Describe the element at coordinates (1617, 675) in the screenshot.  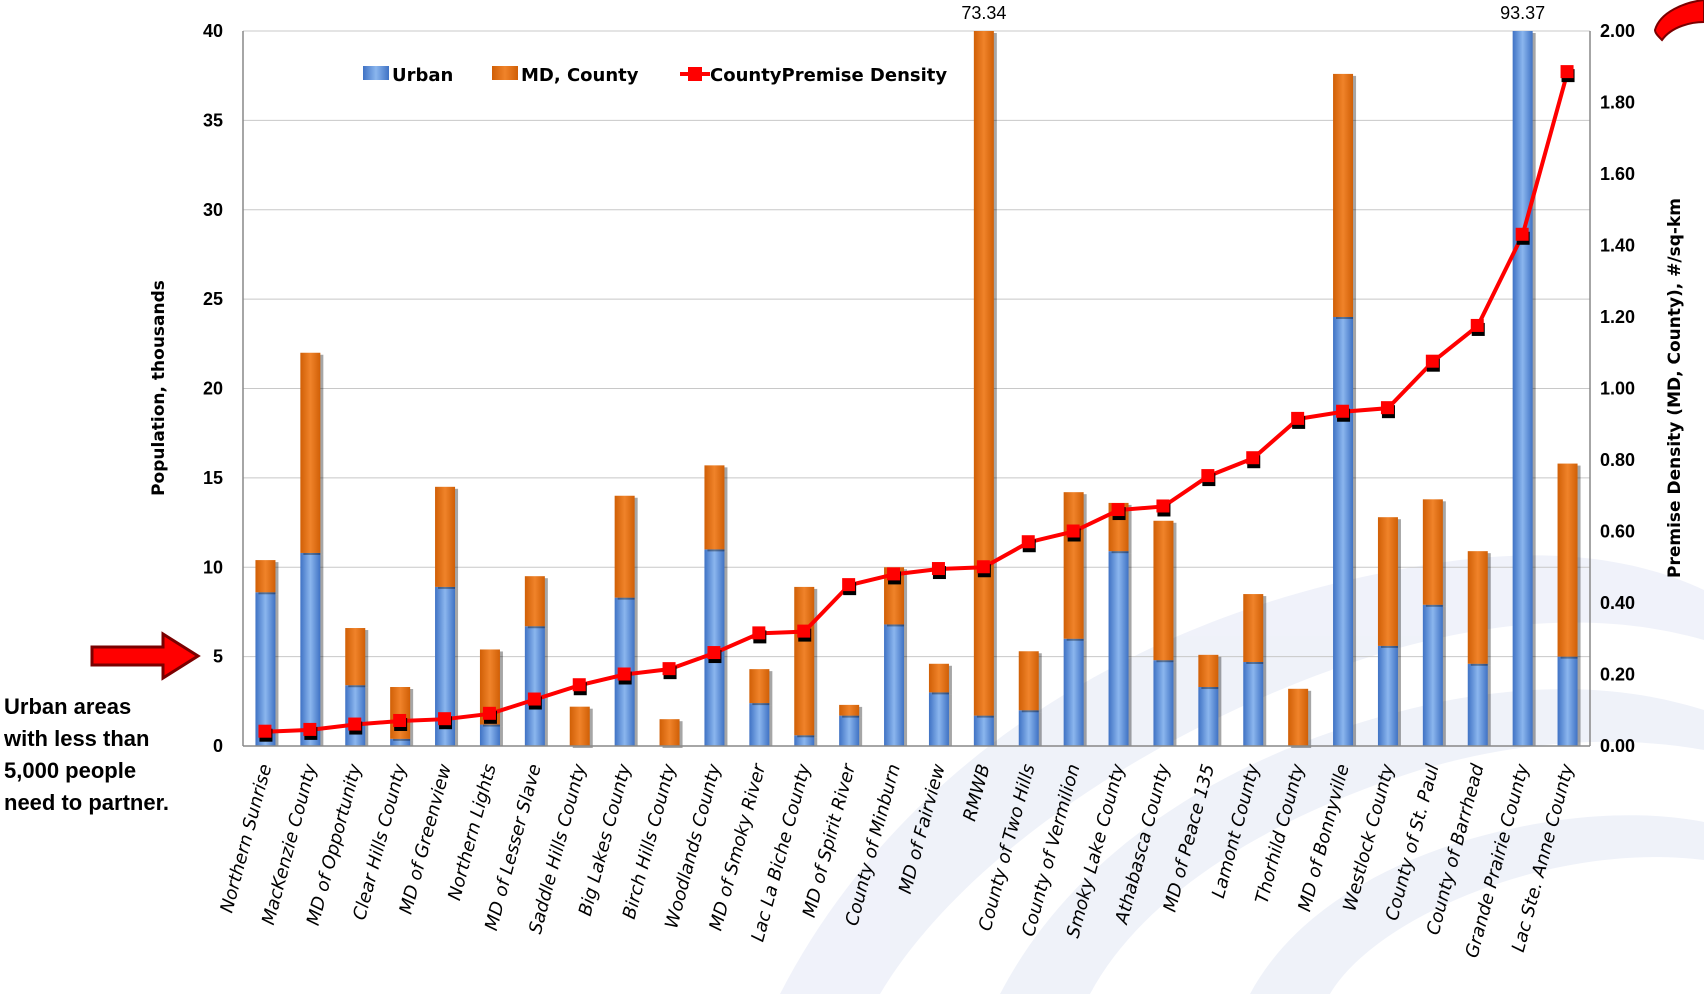
I see `y2-tick-label: 0.20` at that location.